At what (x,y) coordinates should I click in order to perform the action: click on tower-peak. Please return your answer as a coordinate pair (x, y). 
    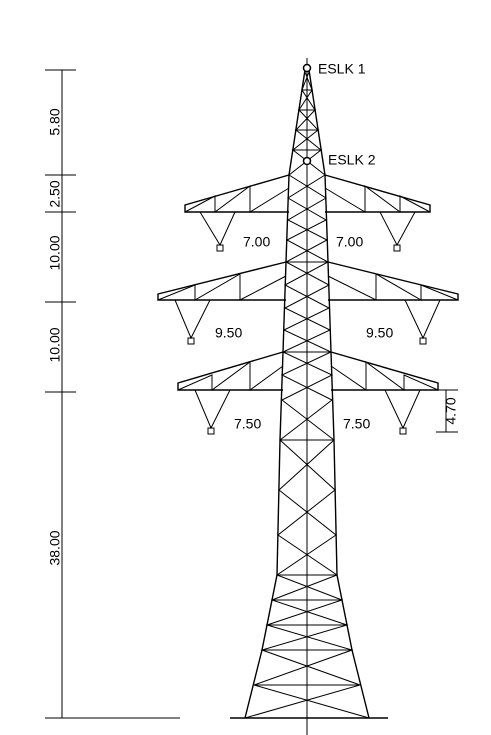
    Looking at the image, I should click on (307, 122).